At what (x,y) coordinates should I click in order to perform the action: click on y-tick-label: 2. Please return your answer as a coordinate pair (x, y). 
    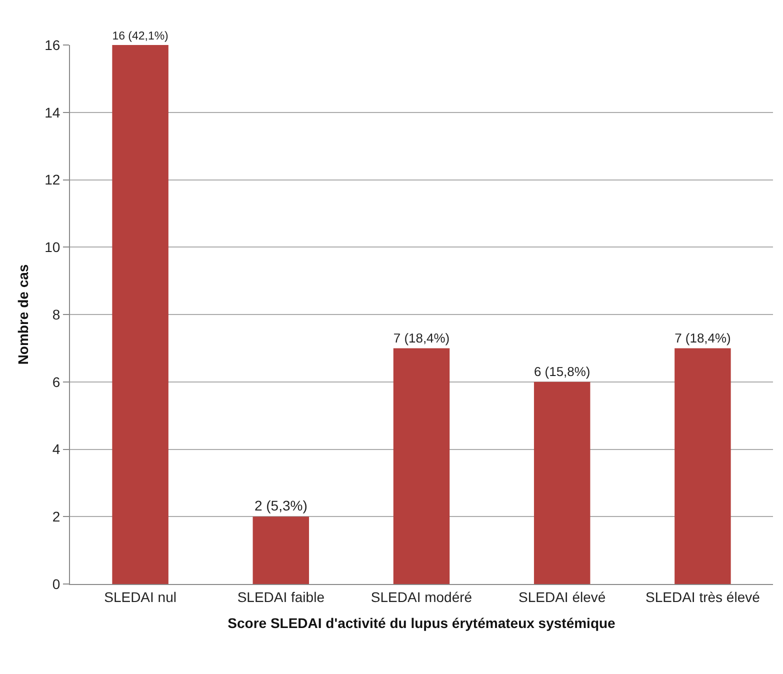
    Looking at the image, I should click on (56, 516).